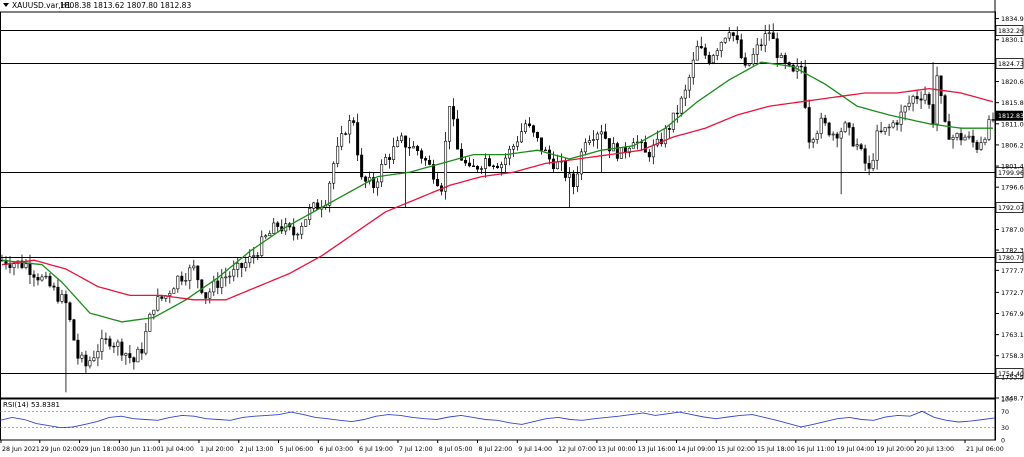  I want to click on time-tick-label: 6 Jul 19:00, so click(376, 449).